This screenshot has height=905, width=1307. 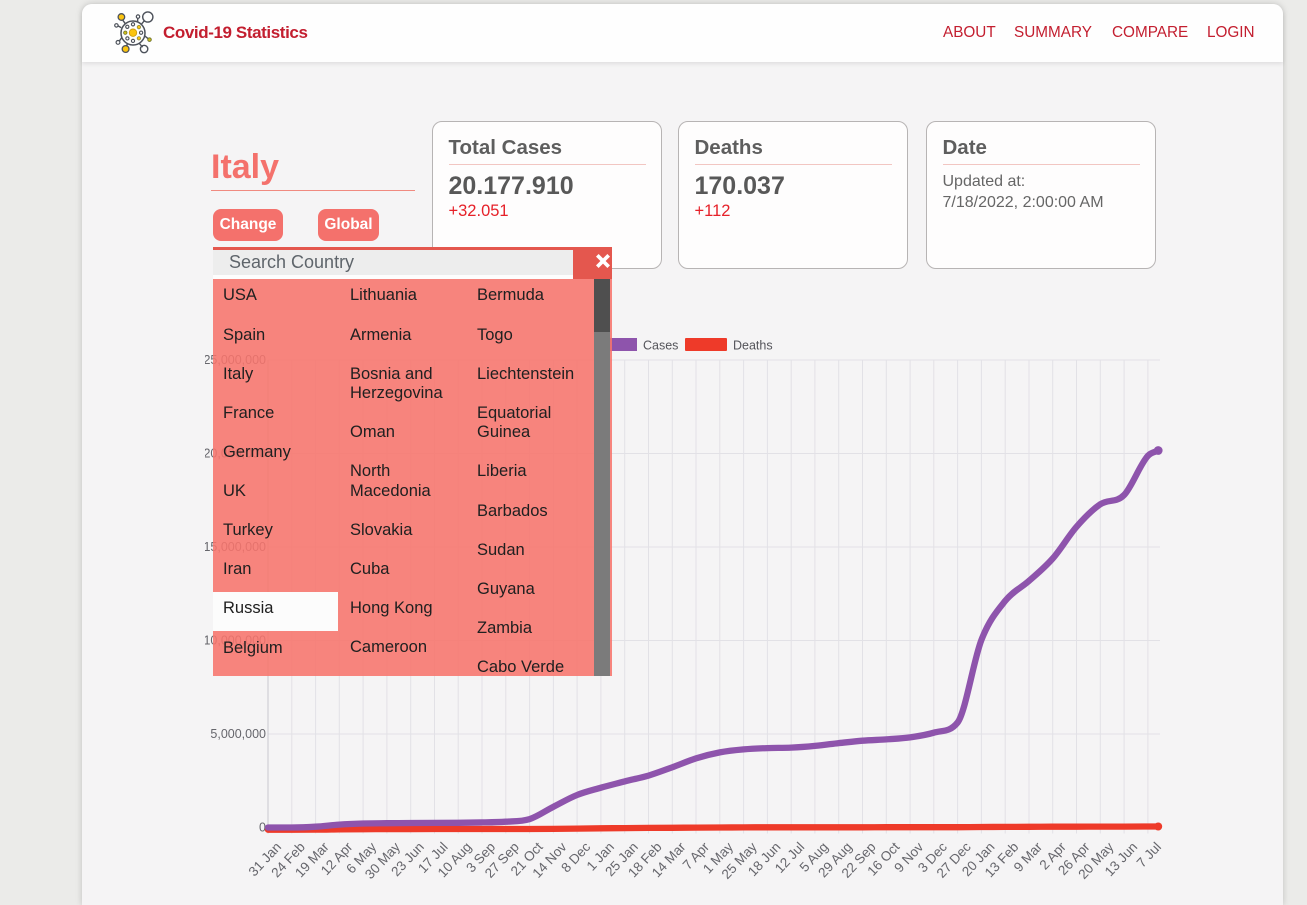 What do you see at coordinates (660, 346) in the screenshot?
I see `svg-text: Cases` at bounding box center [660, 346].